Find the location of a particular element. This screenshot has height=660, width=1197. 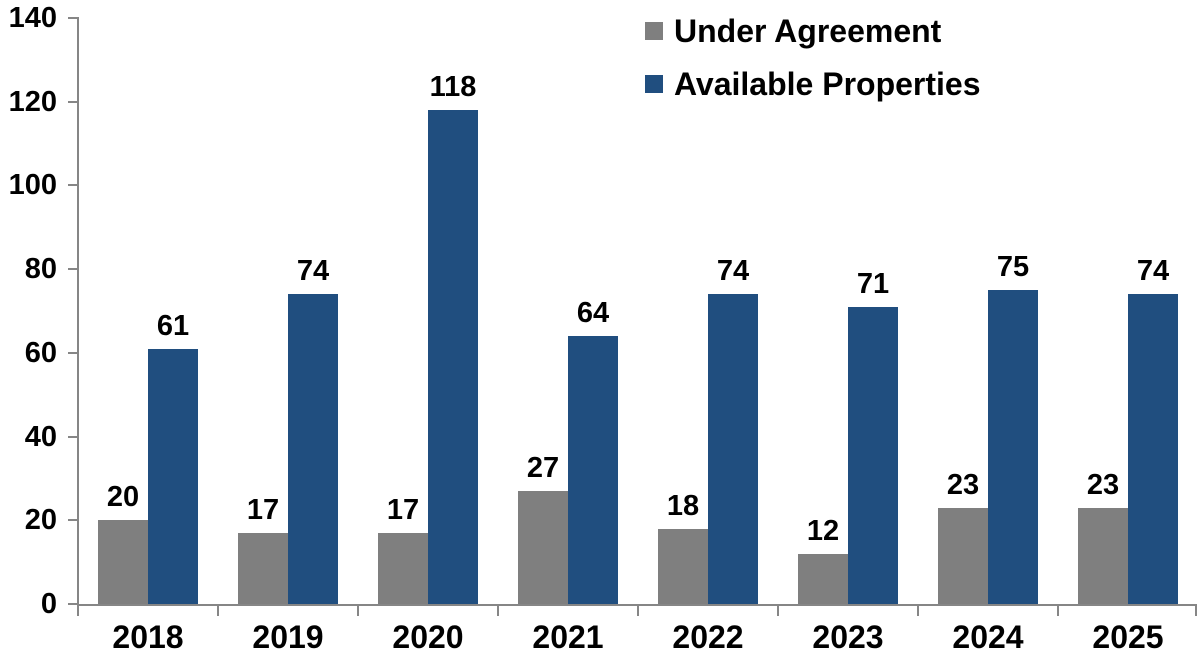

legend-item-under-agreement: Under Agreement is located at coordinates (813, 31).